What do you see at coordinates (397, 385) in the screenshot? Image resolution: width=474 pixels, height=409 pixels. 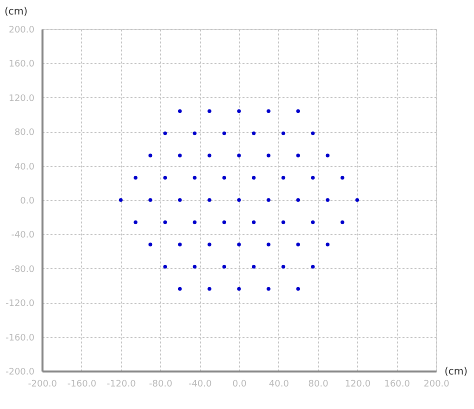 I see `x-tick-label: 160.0` at bounding box center [397, 385].